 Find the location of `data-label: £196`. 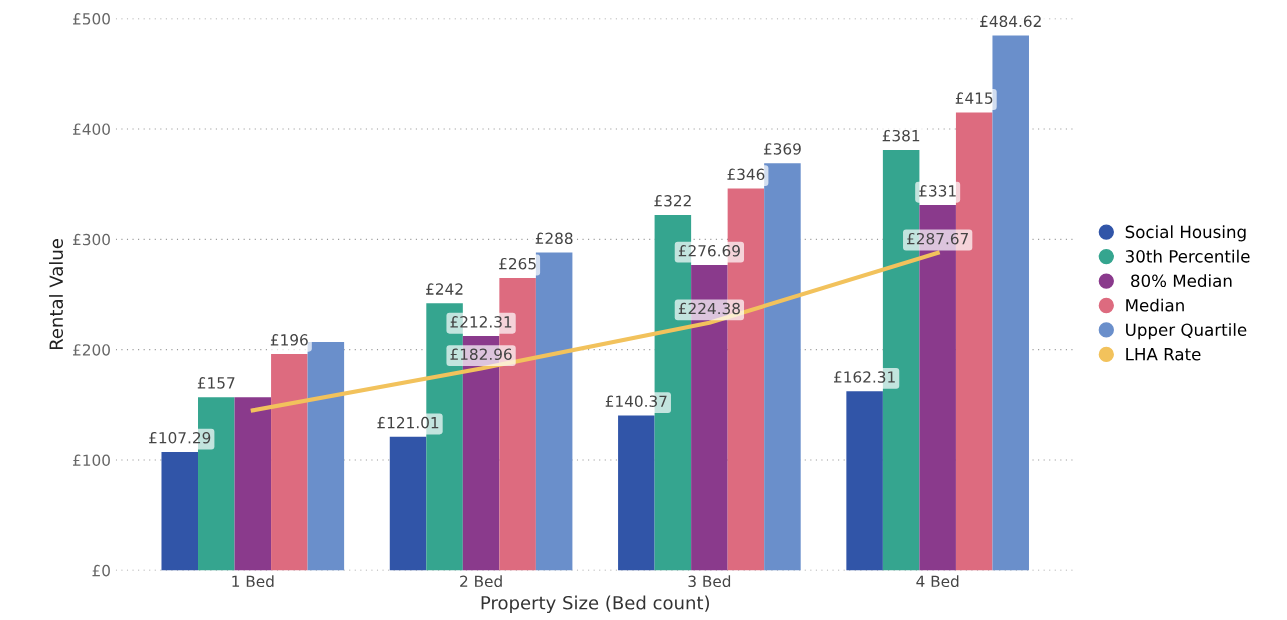

data-label: £196 is located at coordinates (289, 340).